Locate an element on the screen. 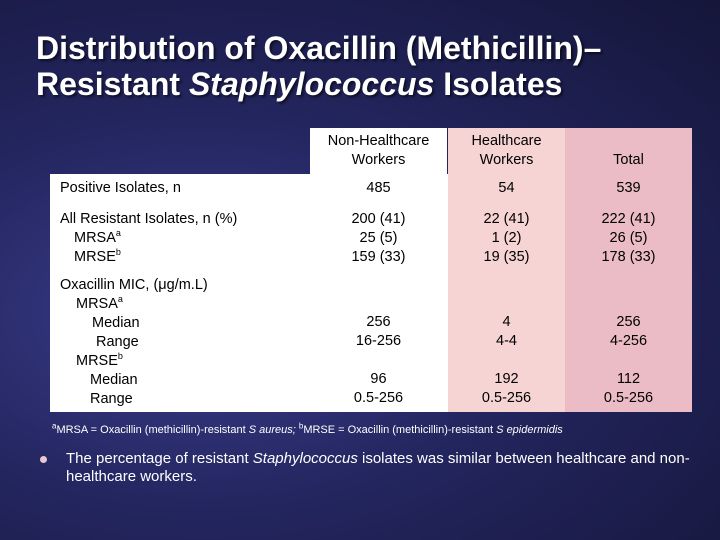 This screenshot has width=720, height=540. value-positive-nhw: 485 is located at coordinates (378, 188).